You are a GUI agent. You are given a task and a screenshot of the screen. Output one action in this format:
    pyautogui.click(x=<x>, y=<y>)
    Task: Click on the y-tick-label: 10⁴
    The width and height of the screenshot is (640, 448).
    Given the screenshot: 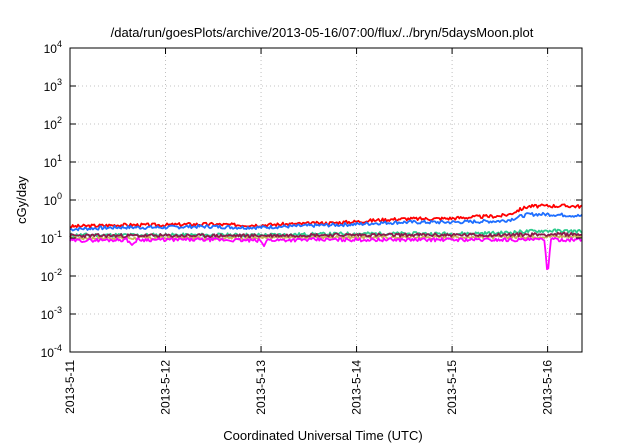 What is the action you would take?
    pyautogui.click(x=53, y=47)
    